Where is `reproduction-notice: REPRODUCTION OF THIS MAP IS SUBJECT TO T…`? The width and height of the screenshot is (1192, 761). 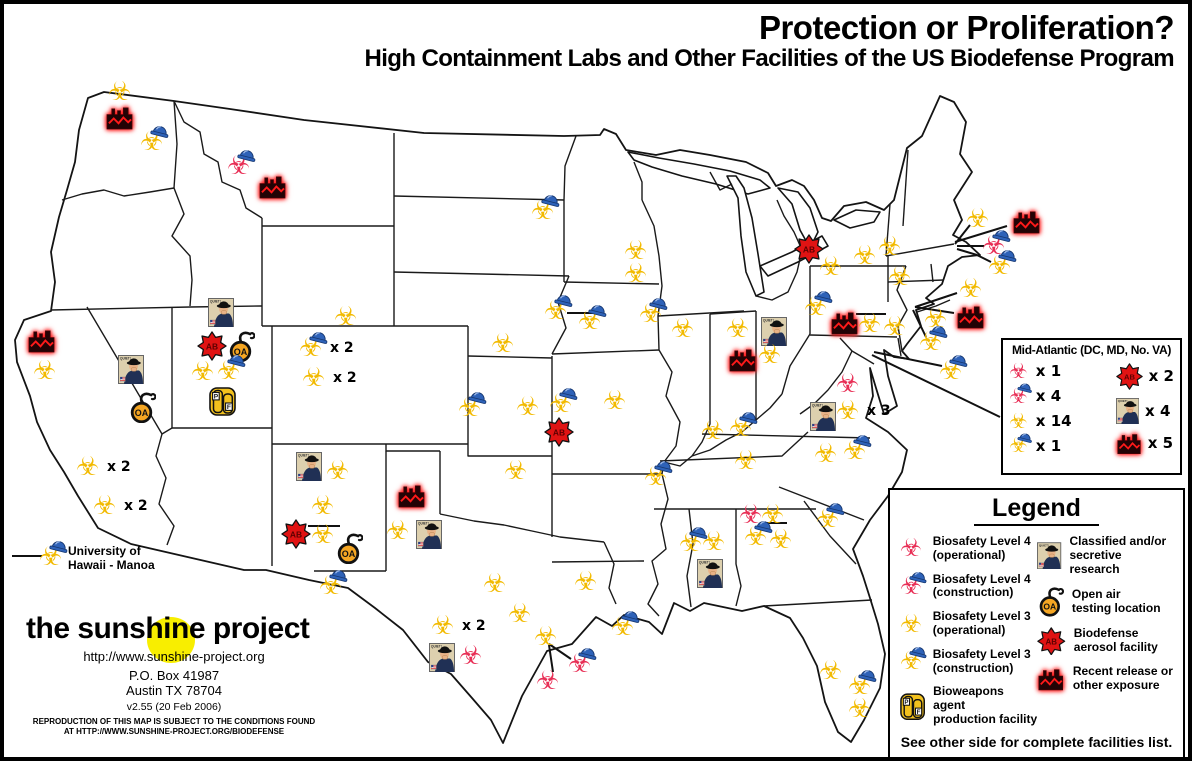
reproduction-notice: REPRODUCTION OF THIS MAP IS SUBJECT TO T… is located at coordinates (174, 726).